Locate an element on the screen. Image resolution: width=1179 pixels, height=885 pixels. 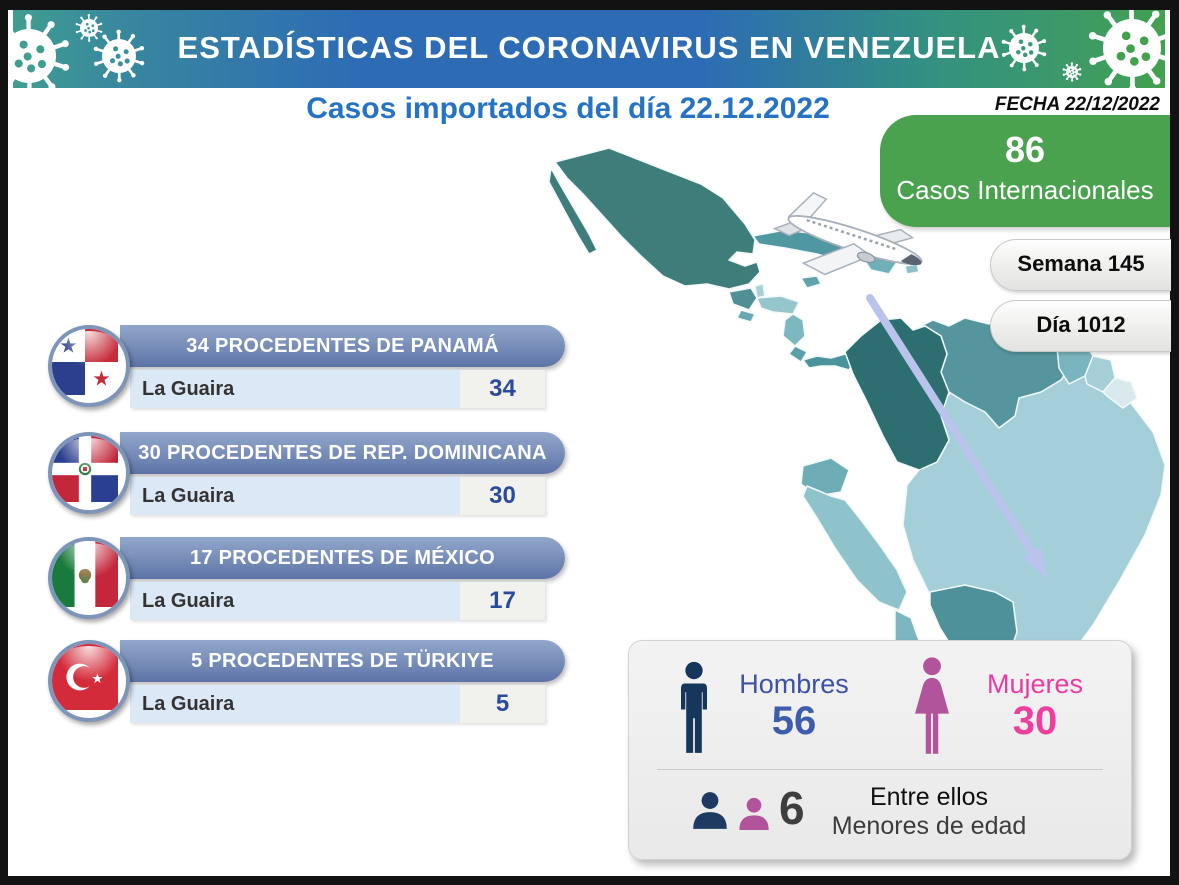
map-honduras is located at coordinates (778, 305).